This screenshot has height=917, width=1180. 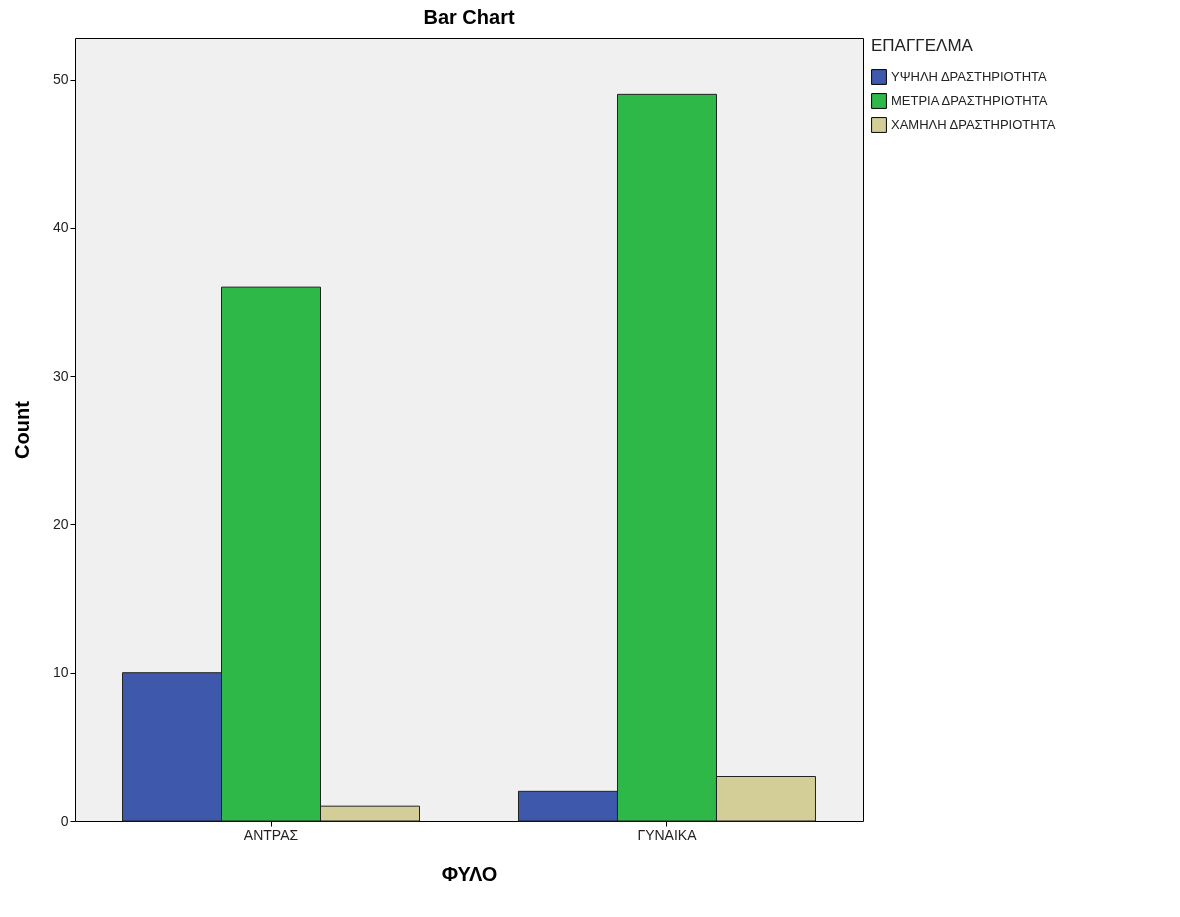 I want to click on y-tick-label: 0, so click(x=64, y=820).